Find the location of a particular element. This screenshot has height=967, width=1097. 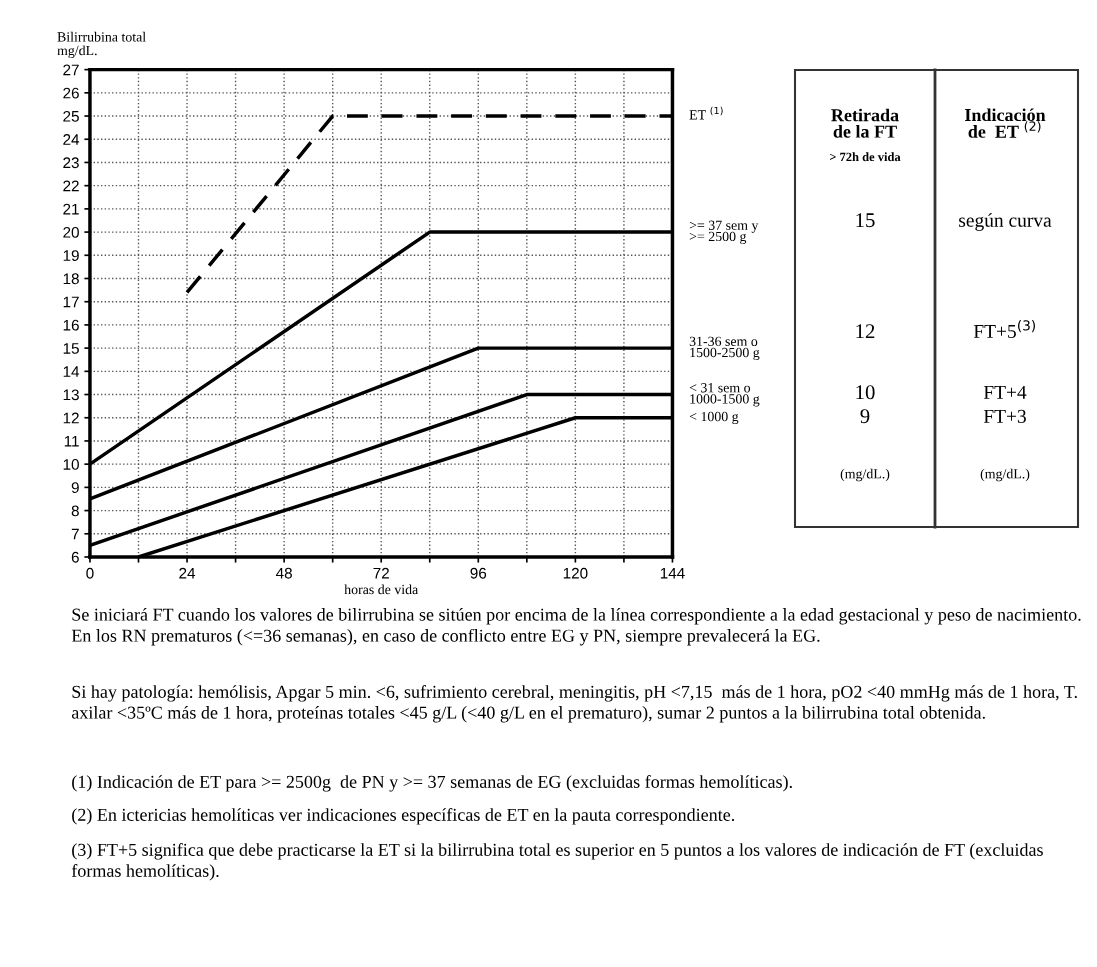

y-tick-label: 25 is located at coordinates (71, 116).